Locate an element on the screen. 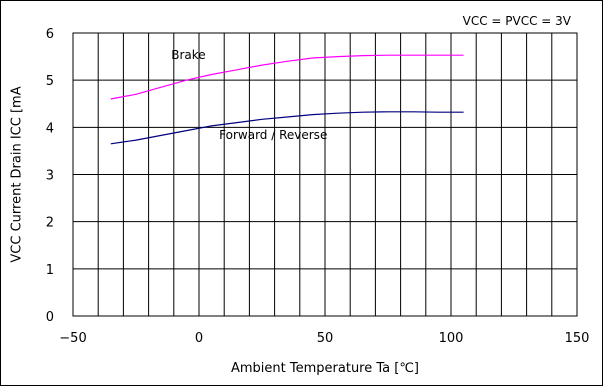 The height and width of the screenshot is (386, 603). y-tick-label: 0 is located at coordinates (50, 317).